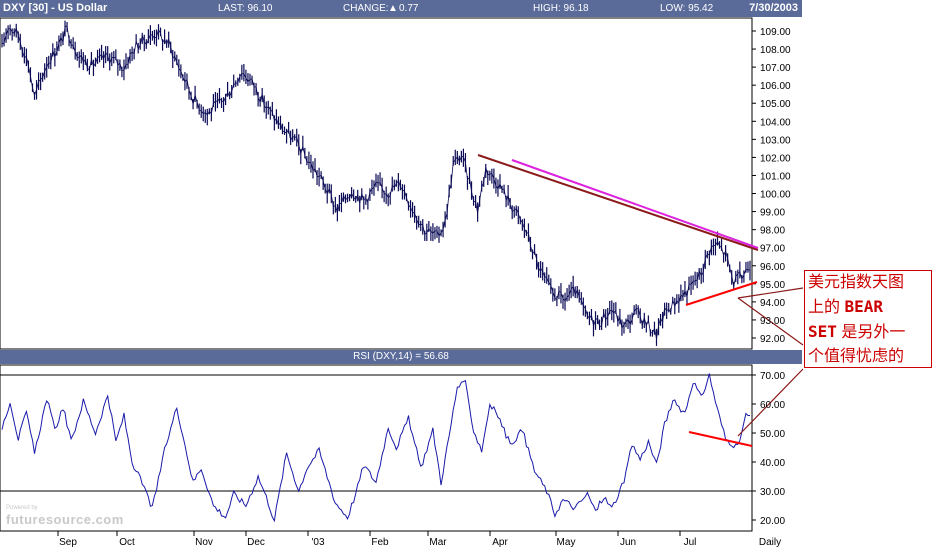  I want to click on price-y-tick-label: 101.00, so click(775, 176).